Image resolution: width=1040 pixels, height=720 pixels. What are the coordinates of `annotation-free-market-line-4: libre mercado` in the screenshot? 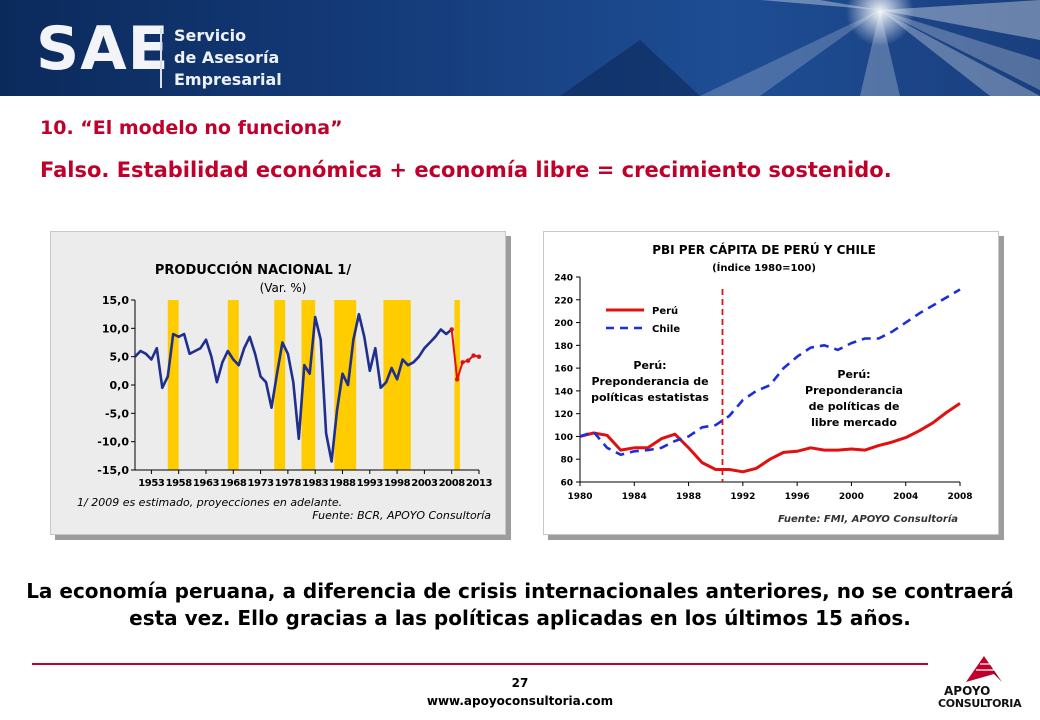 It's located at (854, 422).